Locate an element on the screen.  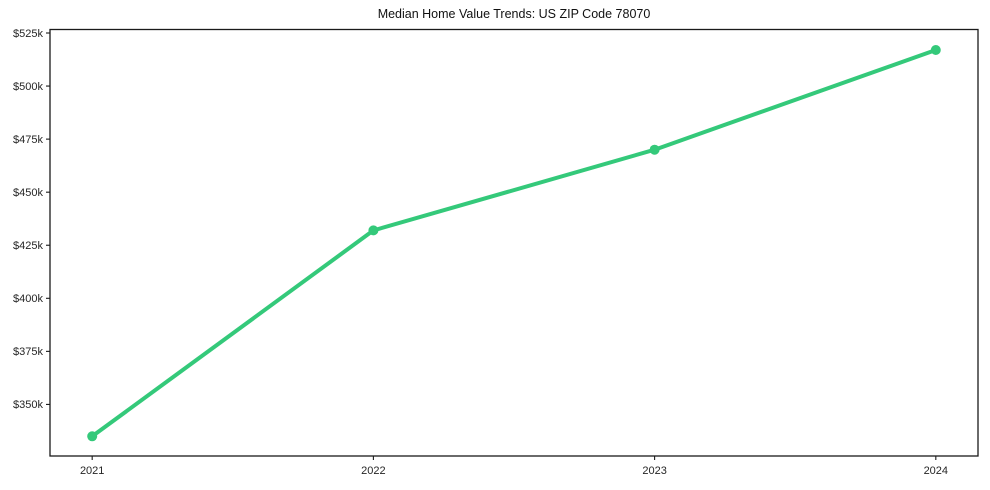
y-tick-label: $350k is located at coordinates (28, 405).